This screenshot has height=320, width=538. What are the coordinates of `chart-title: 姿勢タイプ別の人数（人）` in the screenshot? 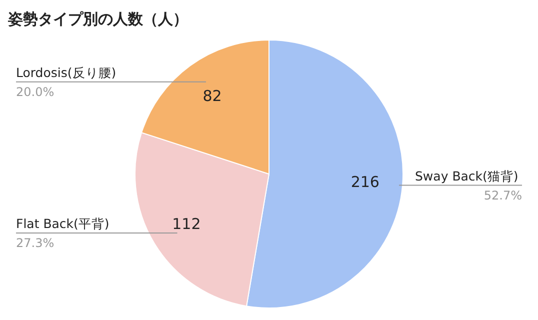 It's located at (98, 19).